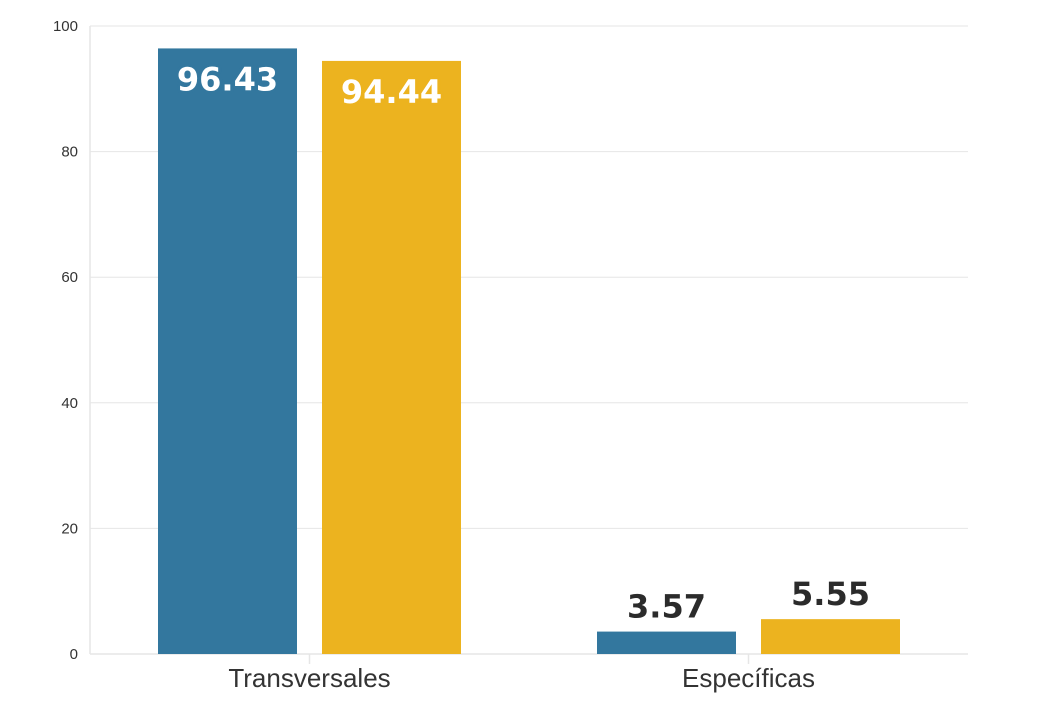 Image resolution: width=1046 pixels, height=706 pixels. Describe the element at coordinates (309, 678) in the screenshot. I see `x-tick-label: Transversales` at that location.